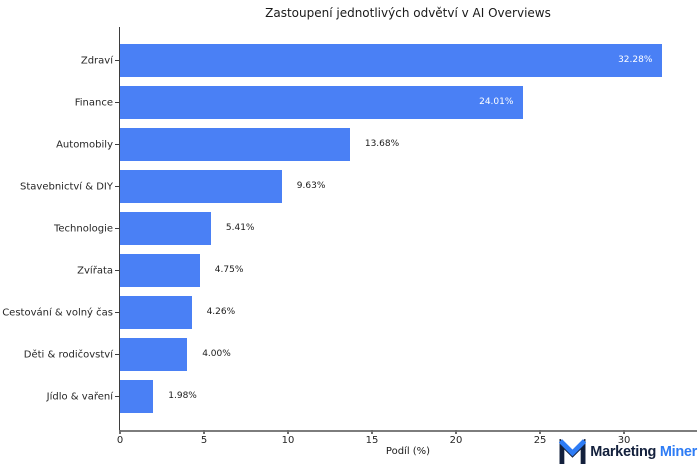 The width and height of the screenshot is (700, 466). Describe the element at coordinates (635, 60) in the screenshot. I see `bar-value-label: 32.28%` at that location.